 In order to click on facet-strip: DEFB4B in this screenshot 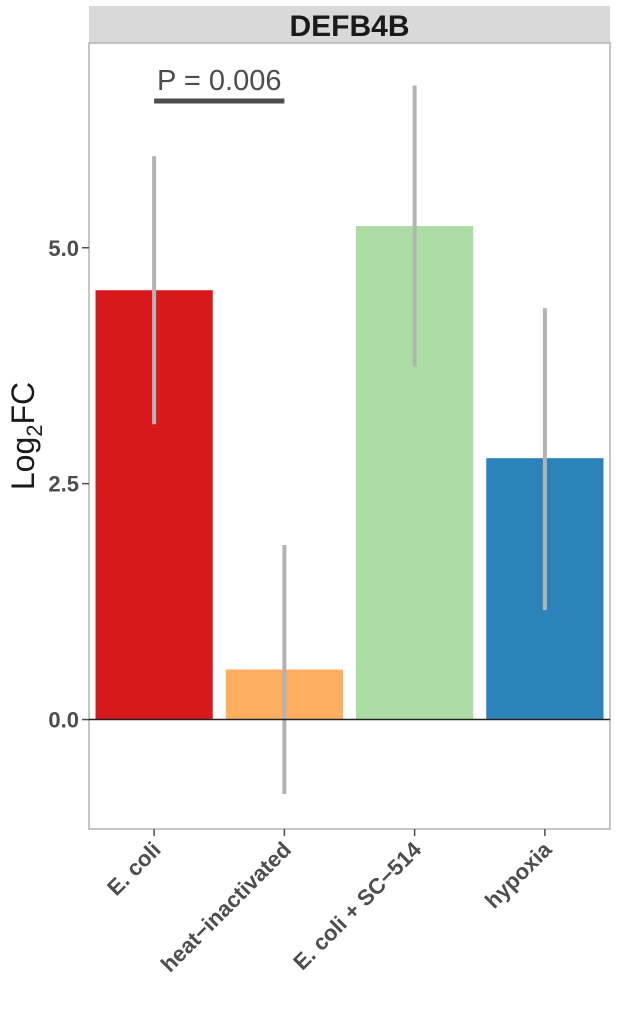, I will do `click(349, 24)`.